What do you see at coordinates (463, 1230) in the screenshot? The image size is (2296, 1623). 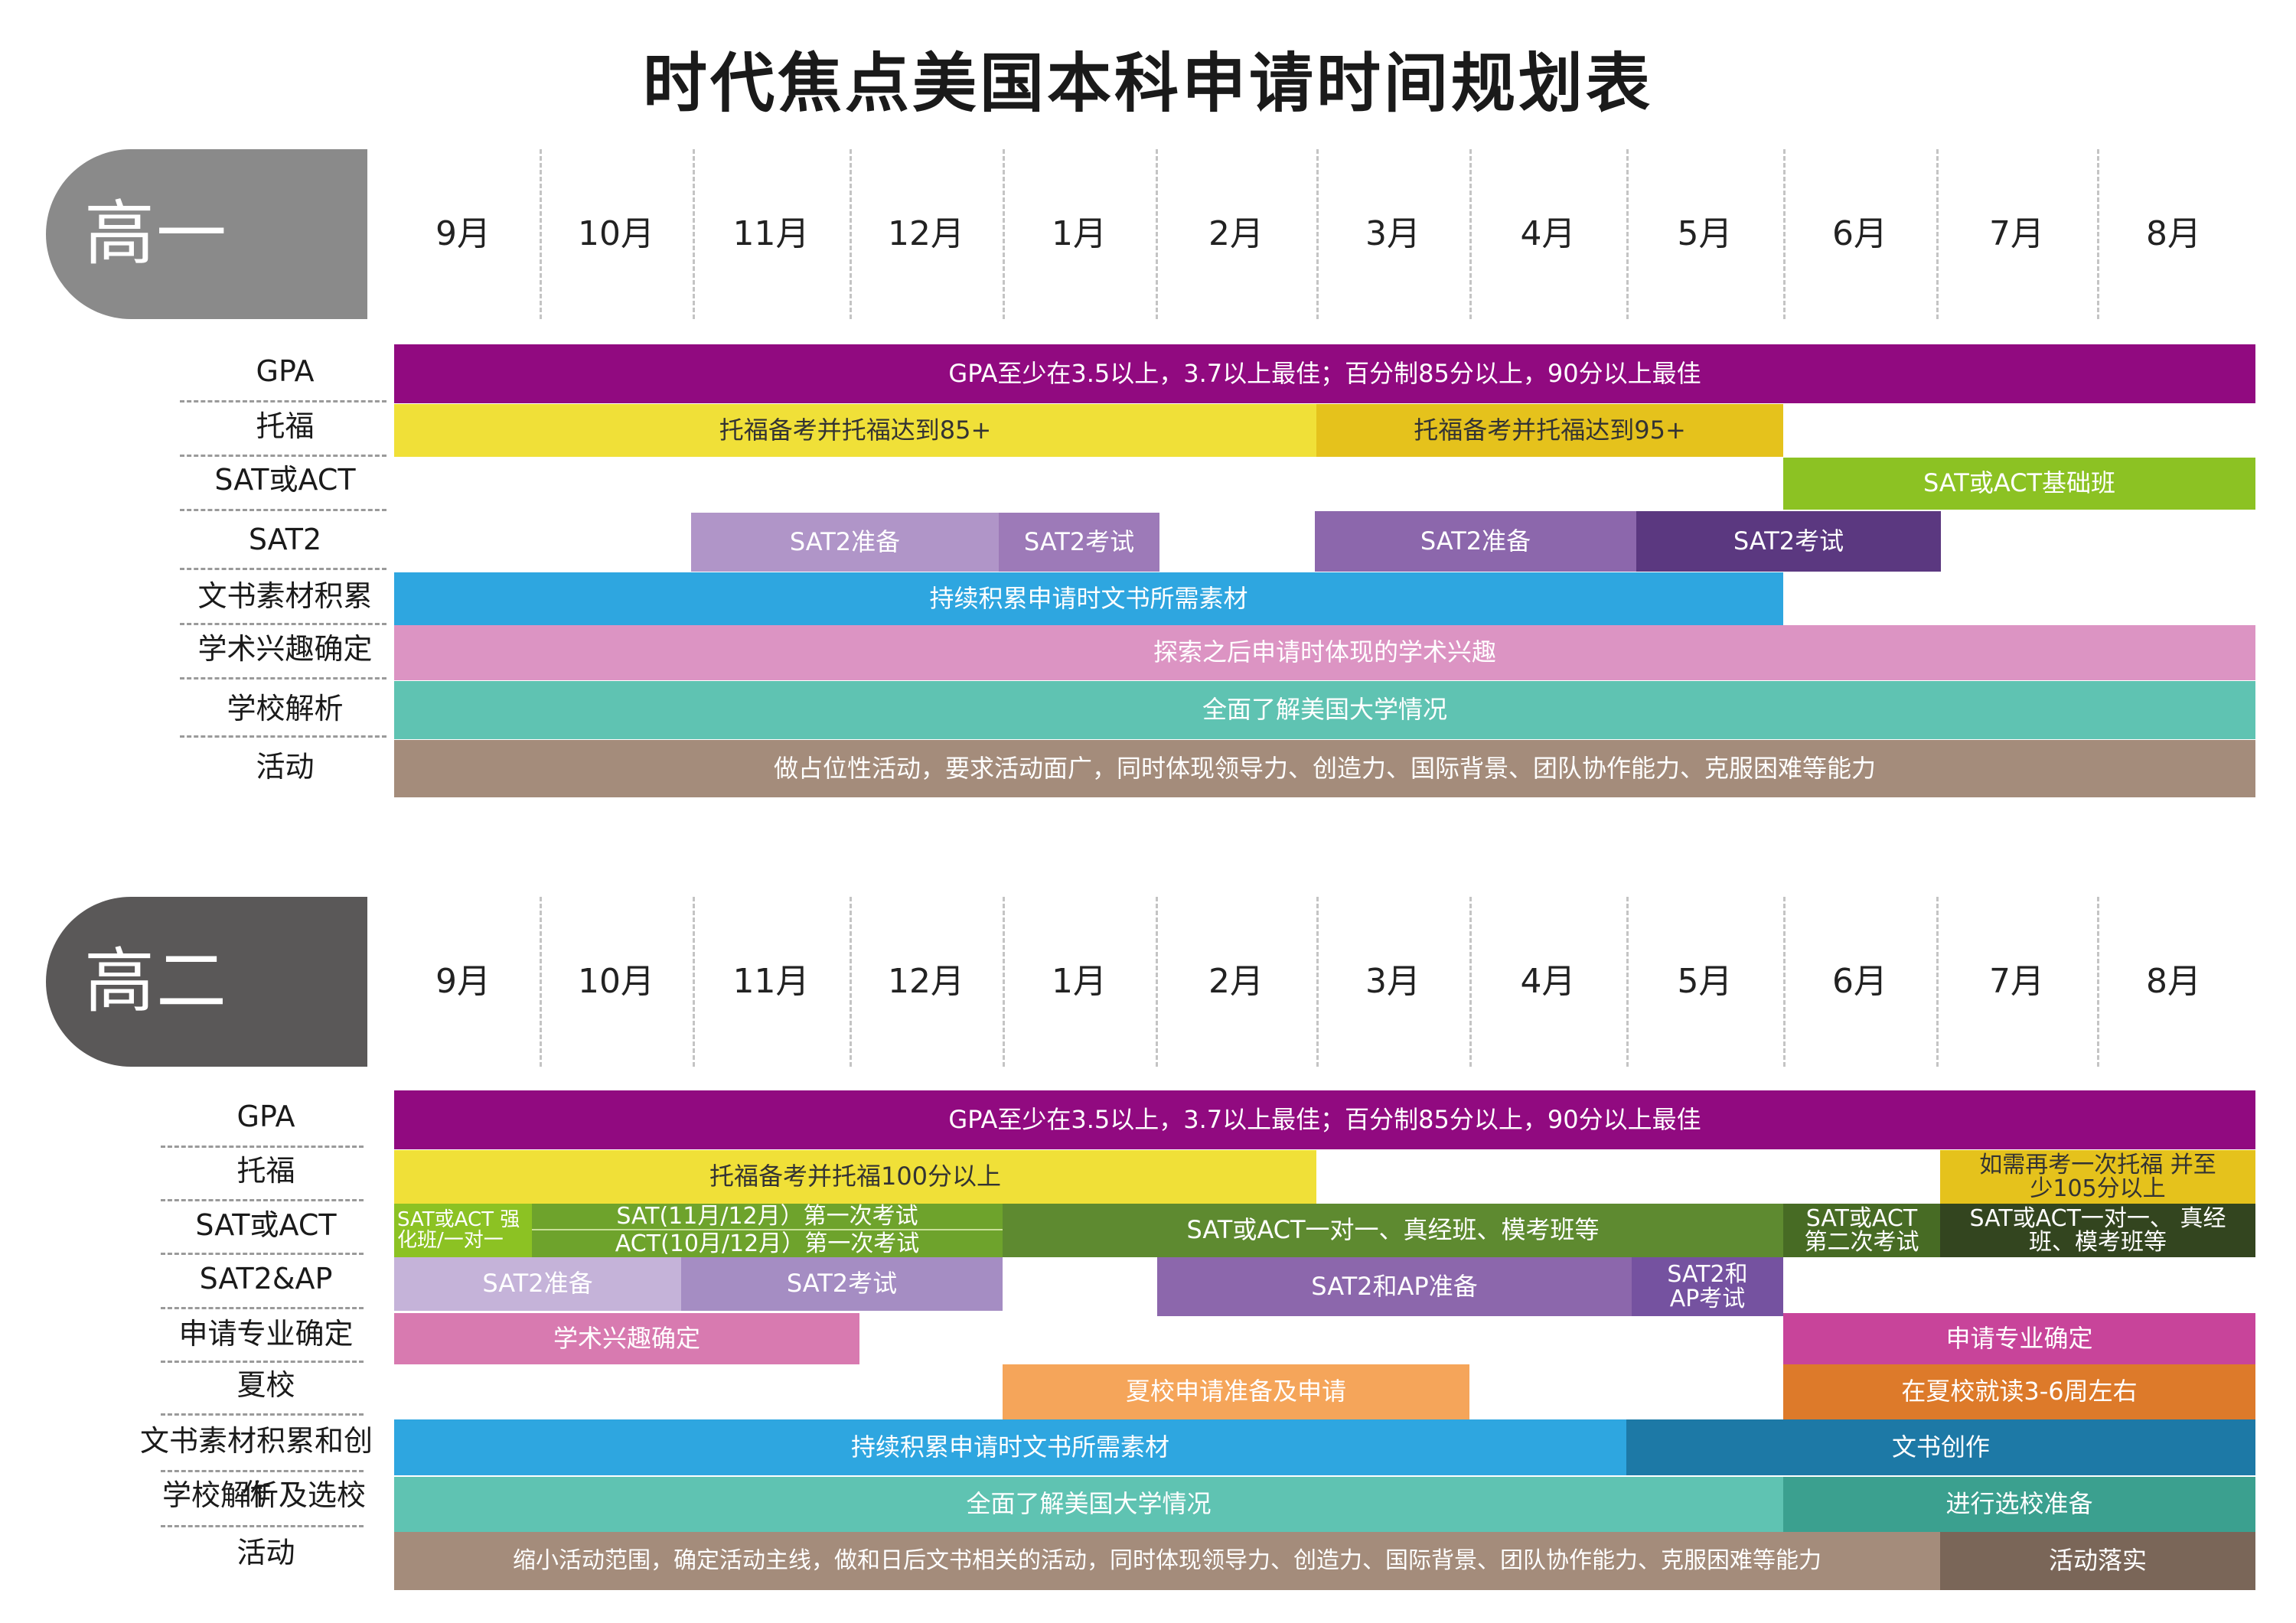 I see `bar-sat-intensive: SAT或ACT 强化班/一对一` at bounding box center [463, 1230].